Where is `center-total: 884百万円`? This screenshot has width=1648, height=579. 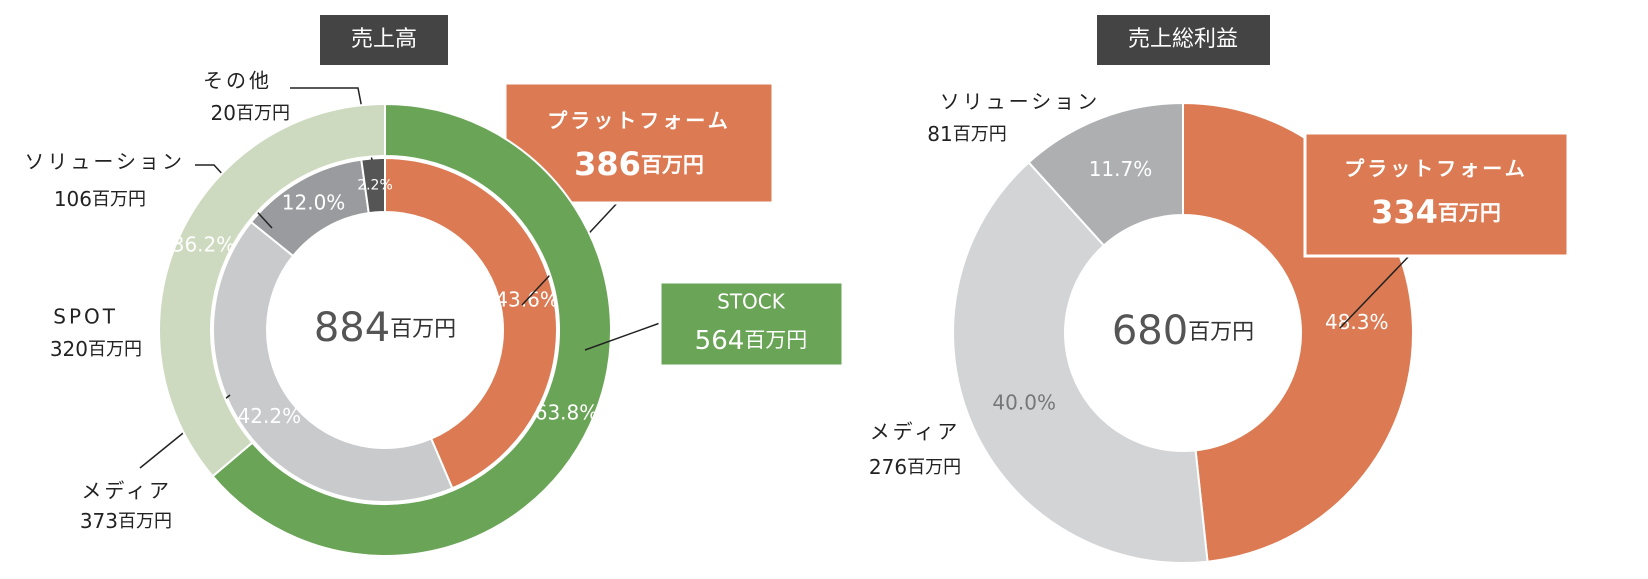 center-total: 884百万円 is located at coordinates (385, 328).